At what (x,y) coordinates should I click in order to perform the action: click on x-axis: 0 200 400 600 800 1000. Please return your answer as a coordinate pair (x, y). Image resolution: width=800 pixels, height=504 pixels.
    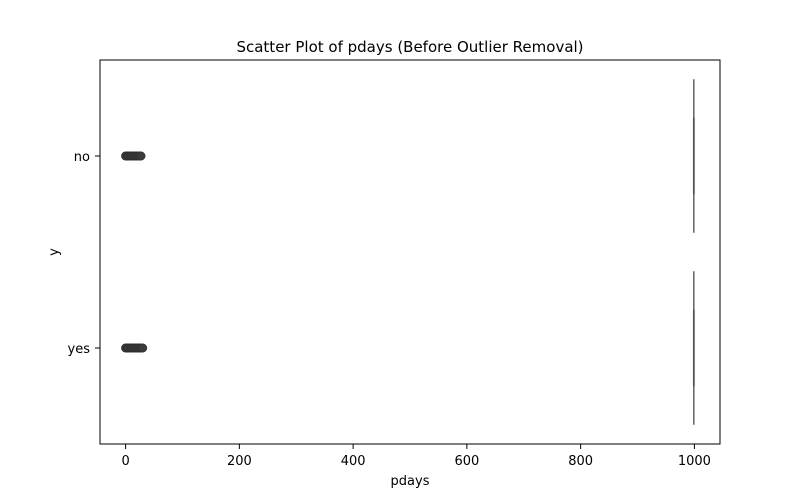
    Looking at the image, I should click on (416, 456).